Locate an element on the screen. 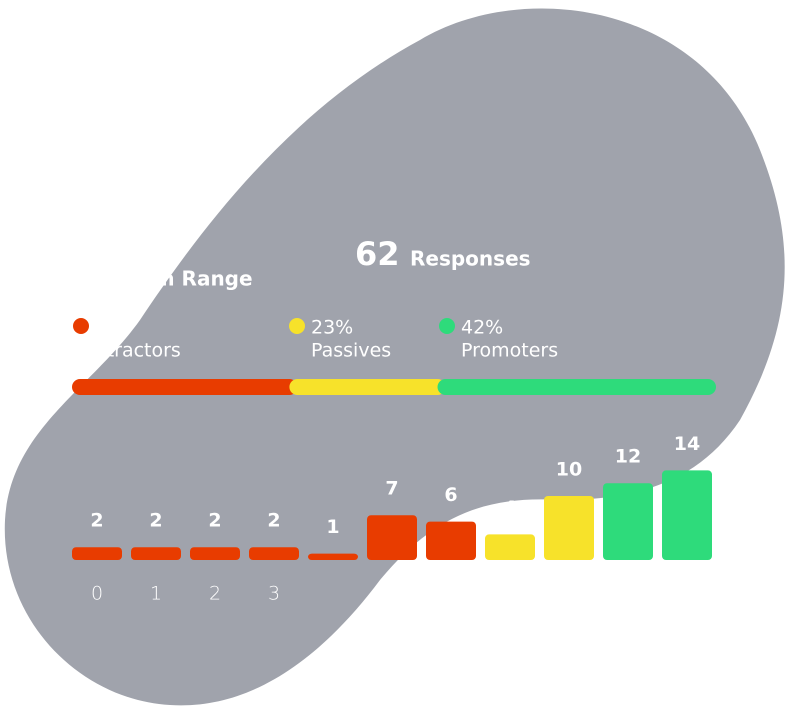 The height and width of the screenshot is (708, 789). responses-label: Responses is located at coordinates (470, 259).